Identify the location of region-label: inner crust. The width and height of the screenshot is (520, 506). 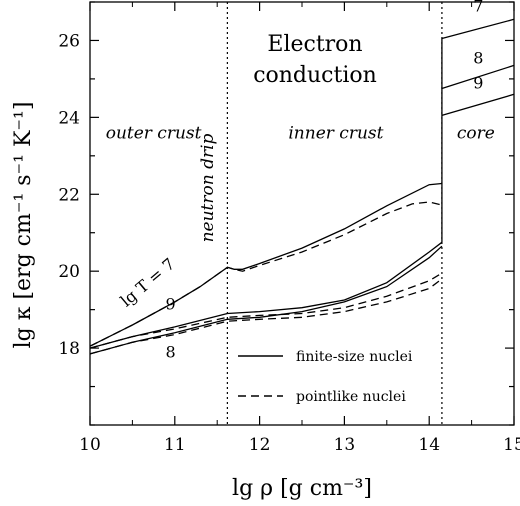
(335, 134).